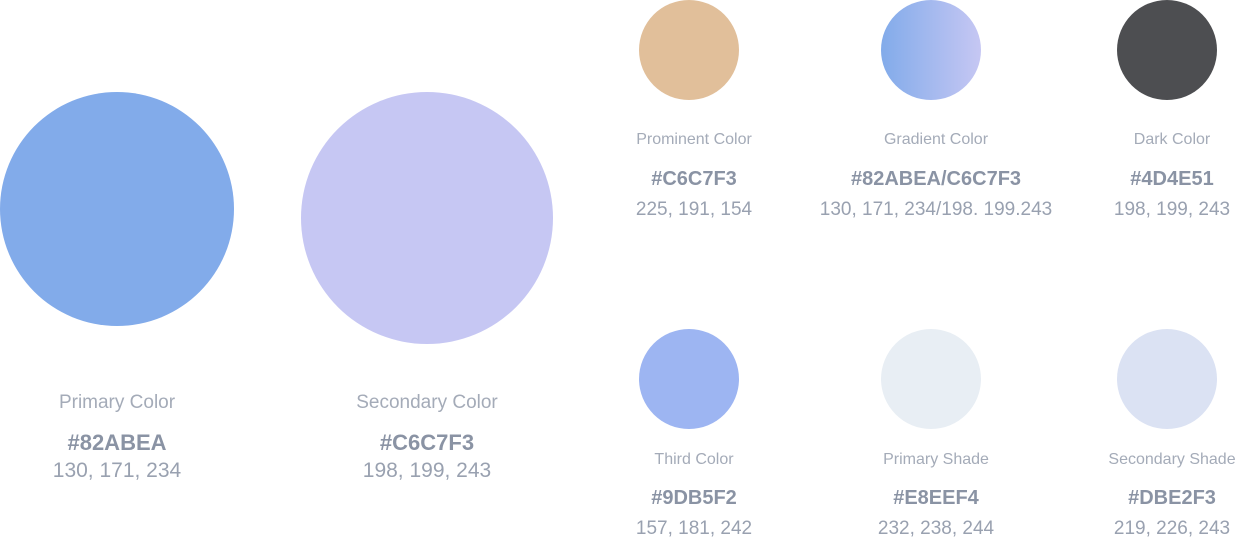 This screenshot has height=540, width=1237. I want to click on dark-color-rgb: 198, 199, 243, so click(1172, 209).